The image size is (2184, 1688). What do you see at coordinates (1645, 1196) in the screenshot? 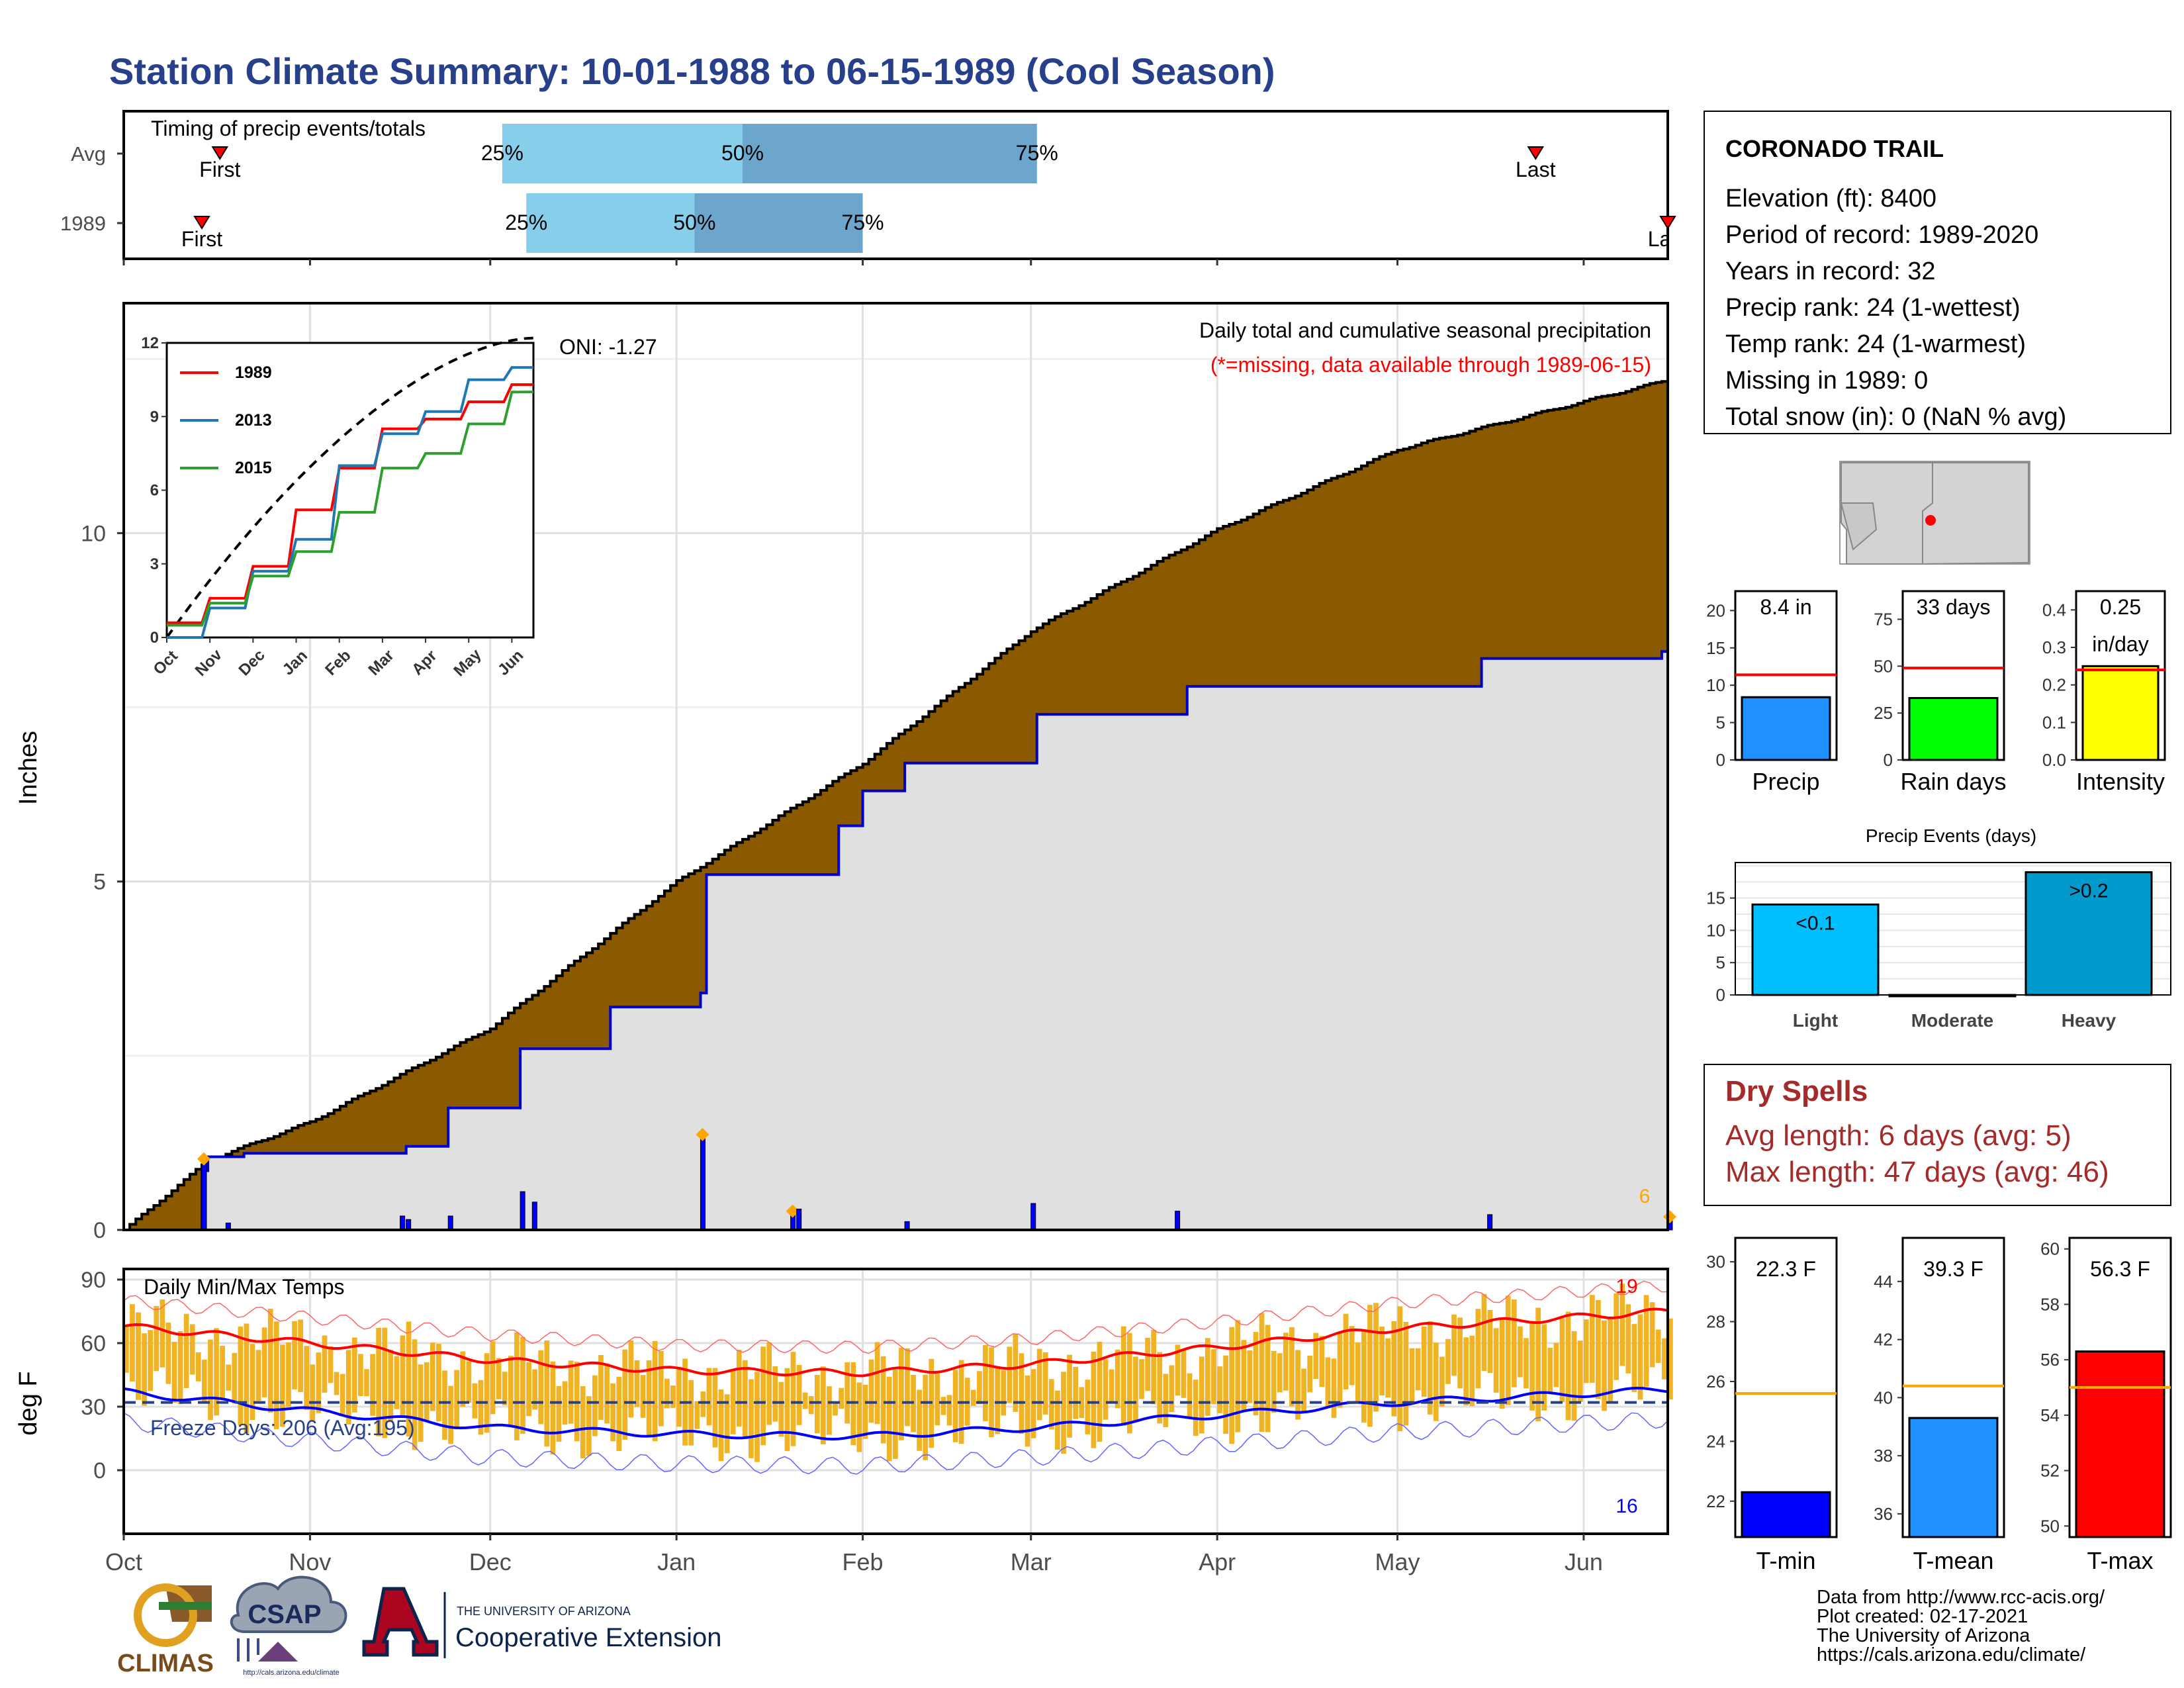
I see `precip-end-count: 6` at bounding box center [1645, 1196].